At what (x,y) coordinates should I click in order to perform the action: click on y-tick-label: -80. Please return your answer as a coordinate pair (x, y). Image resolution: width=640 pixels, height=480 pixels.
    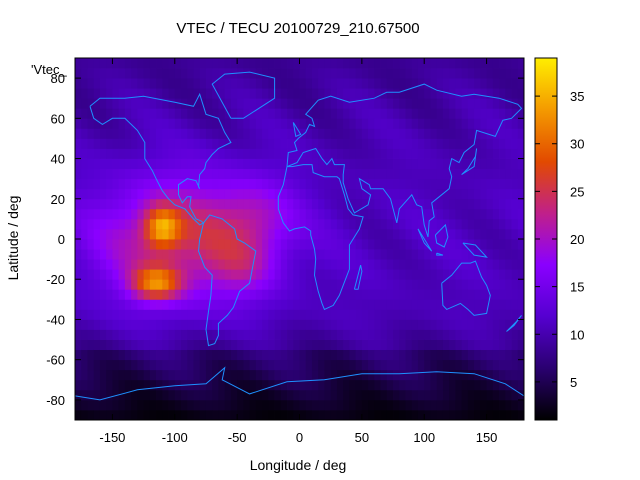
    Looking at the image, I should click on (55, 400).